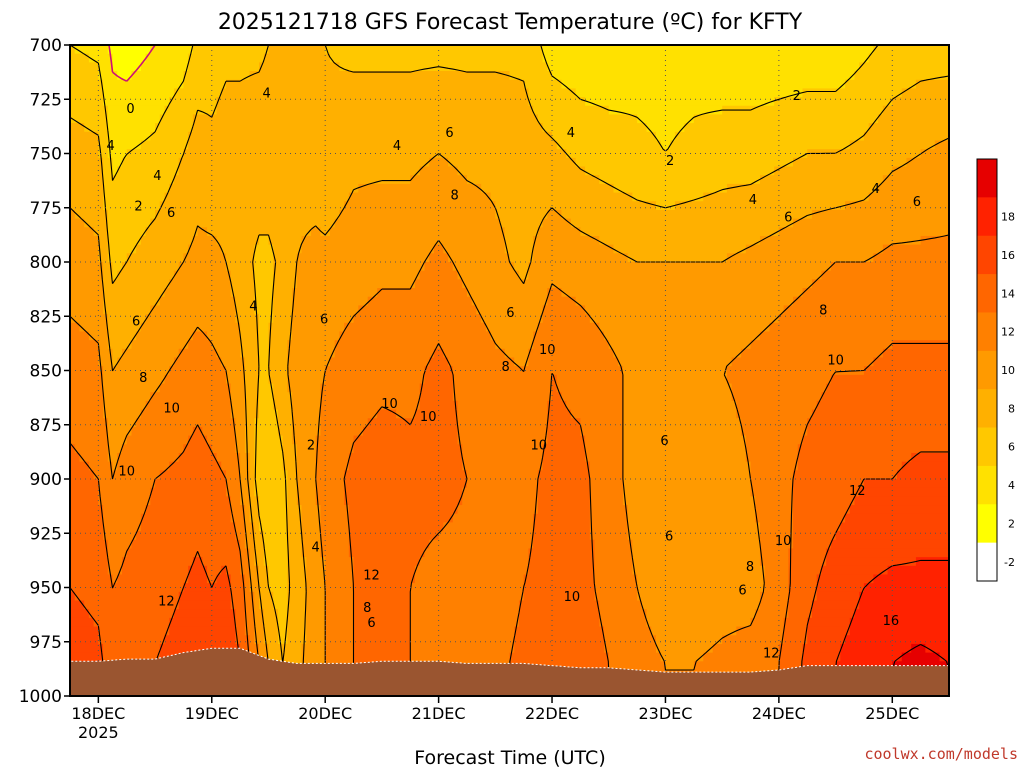 This screenshot has width=1024, height=768. Describe the element at coordinates (539, 445) in the screenshot. I see `contour-label-10: 10` at that location.